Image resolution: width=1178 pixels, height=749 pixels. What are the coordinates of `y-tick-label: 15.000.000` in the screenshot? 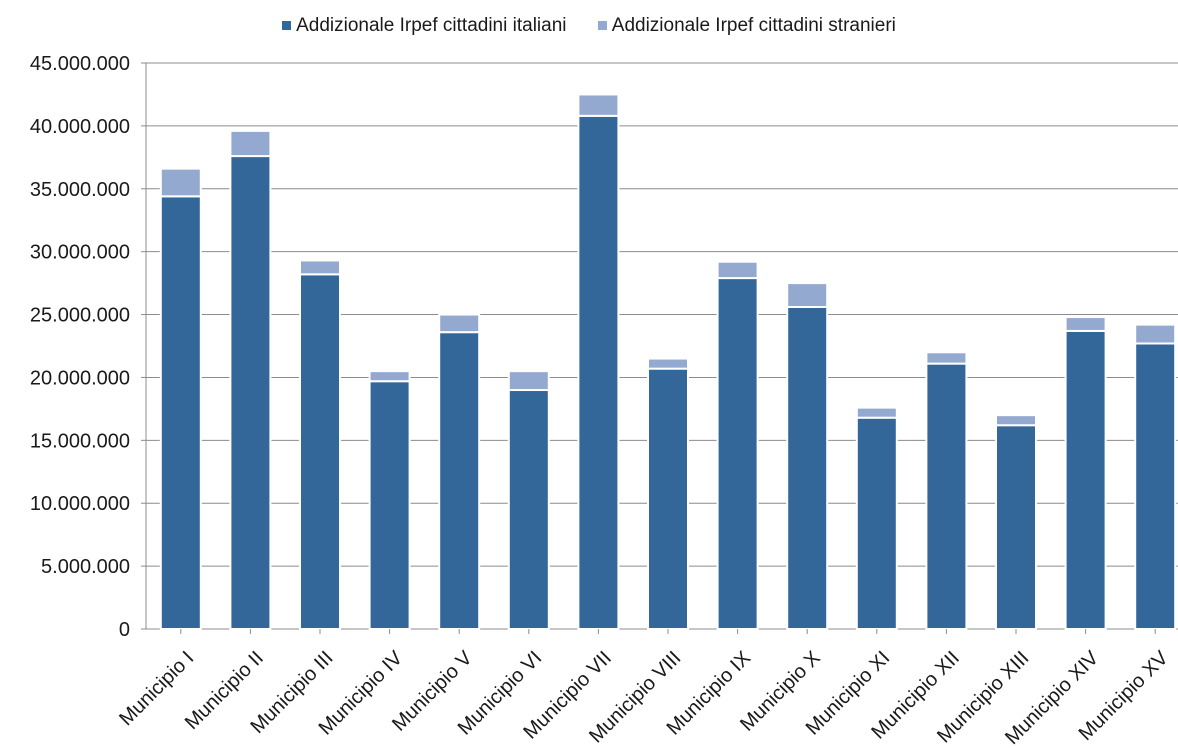 It's located at (80, 441).